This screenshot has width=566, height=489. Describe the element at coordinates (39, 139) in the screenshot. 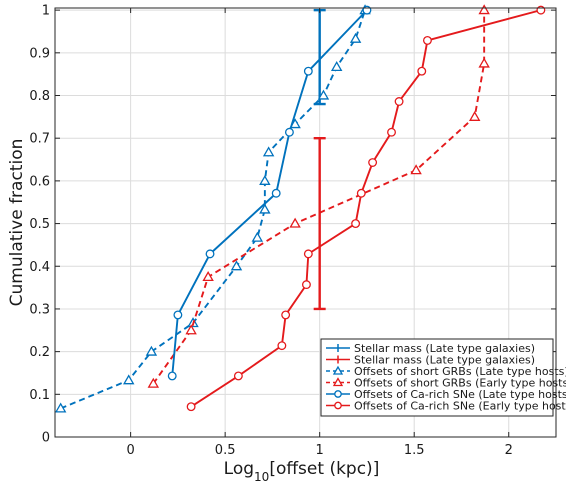

I see `y-tick-label: 0.7` at that location.